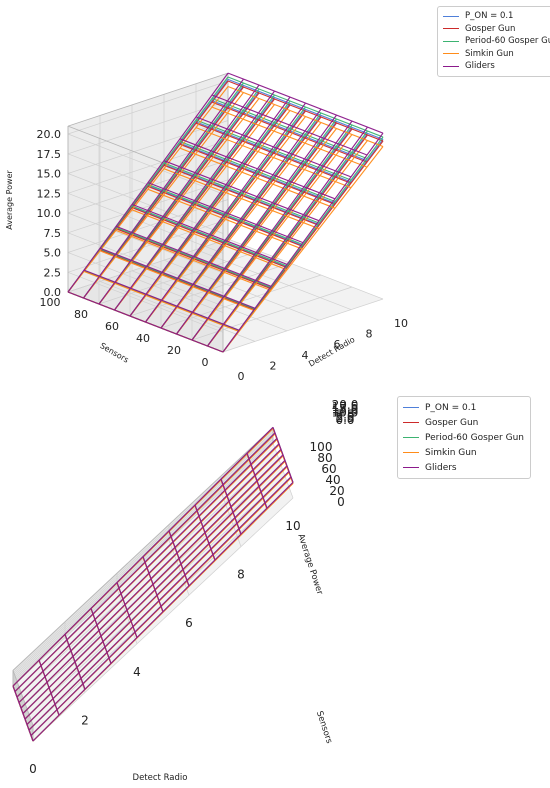  Describe the element at coordinates (451, 452) in the screenshot. I see `legend-label: Simkin Gun` at that location.